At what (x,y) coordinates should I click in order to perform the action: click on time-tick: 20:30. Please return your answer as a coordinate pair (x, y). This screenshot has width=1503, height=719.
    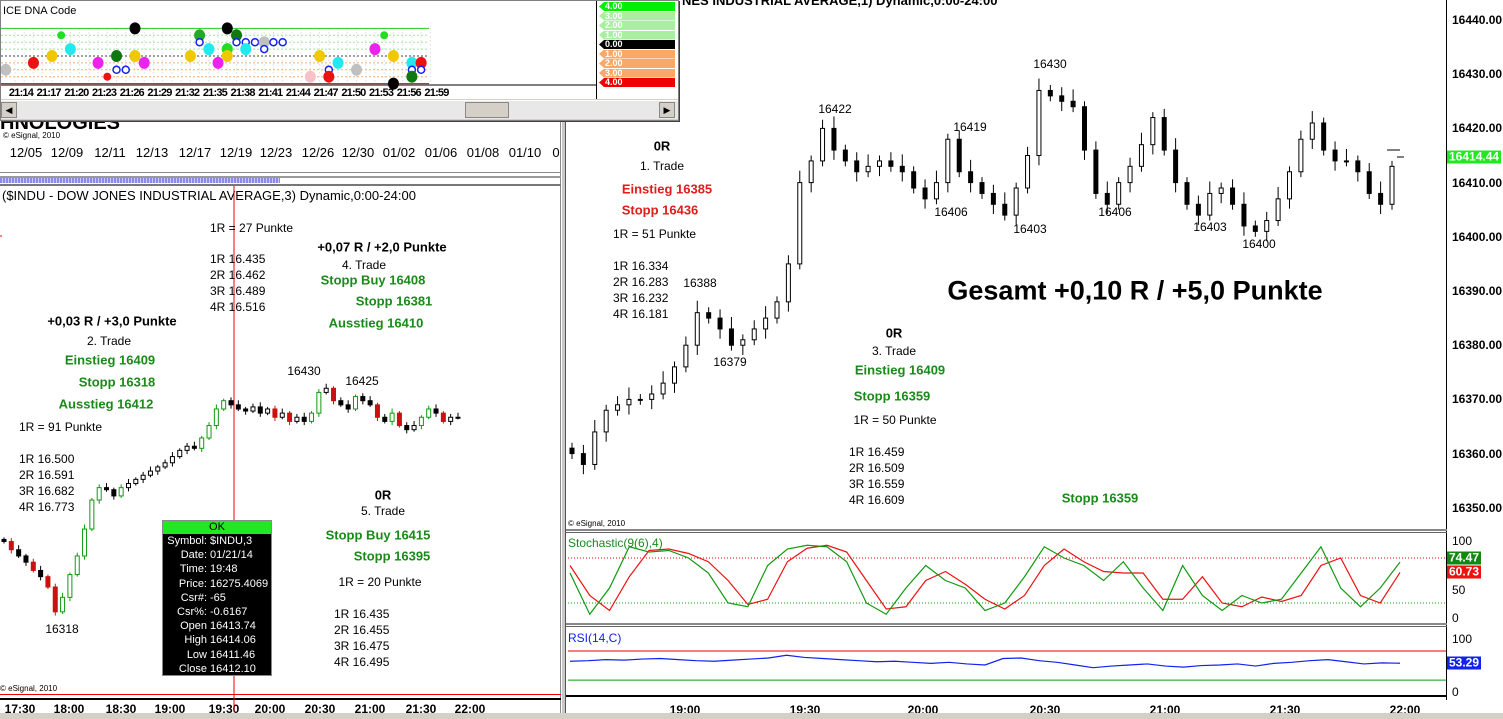
    Looking at the image, I should click on (320, 709).